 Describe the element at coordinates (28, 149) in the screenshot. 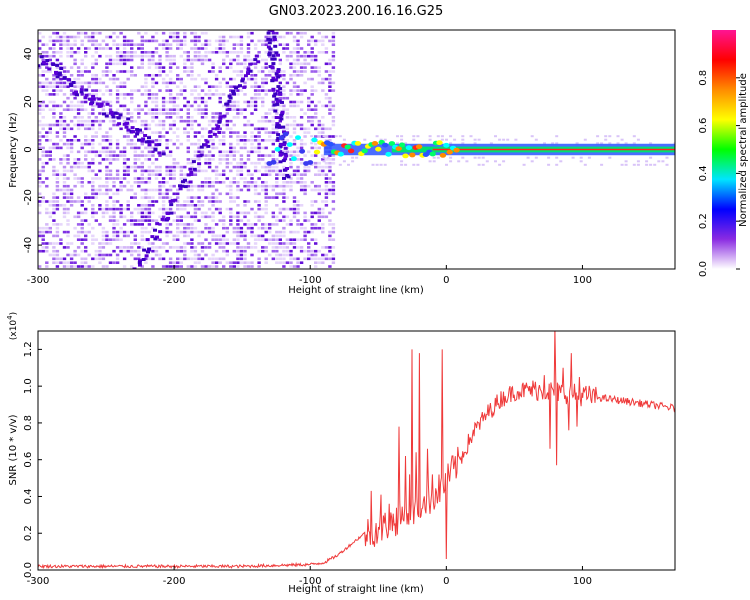

I see `y-tick-label: 0` at that location.